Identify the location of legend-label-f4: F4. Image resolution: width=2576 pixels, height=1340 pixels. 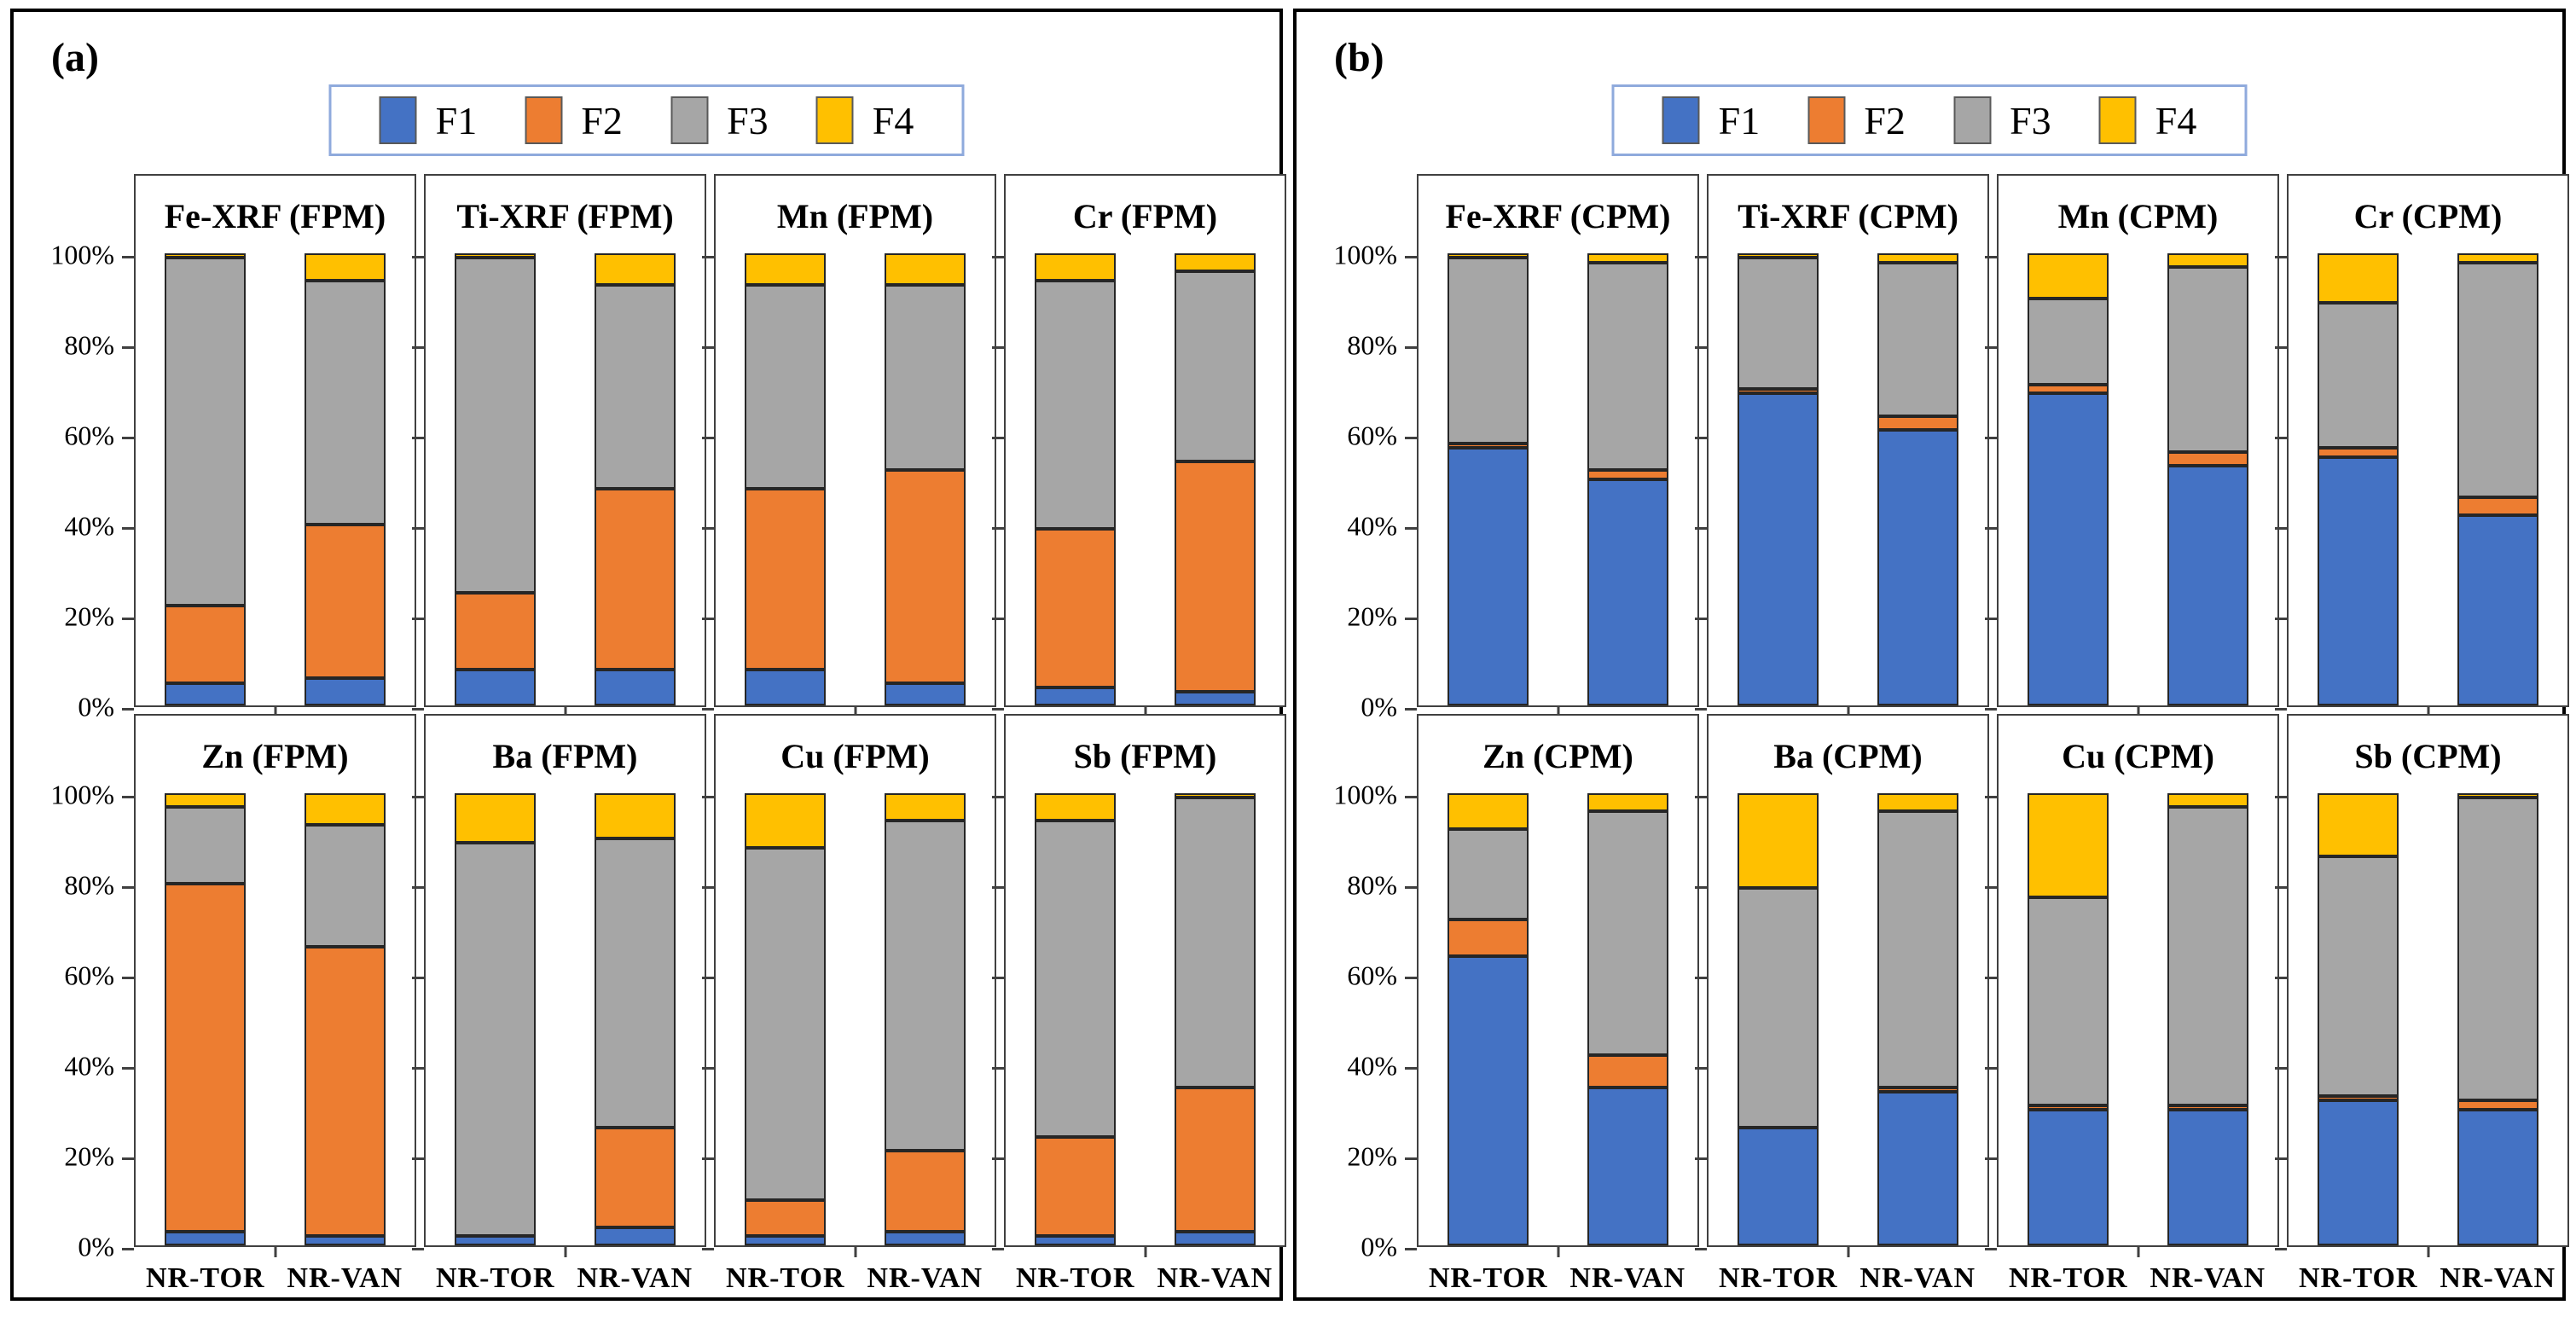
(2176, 120).